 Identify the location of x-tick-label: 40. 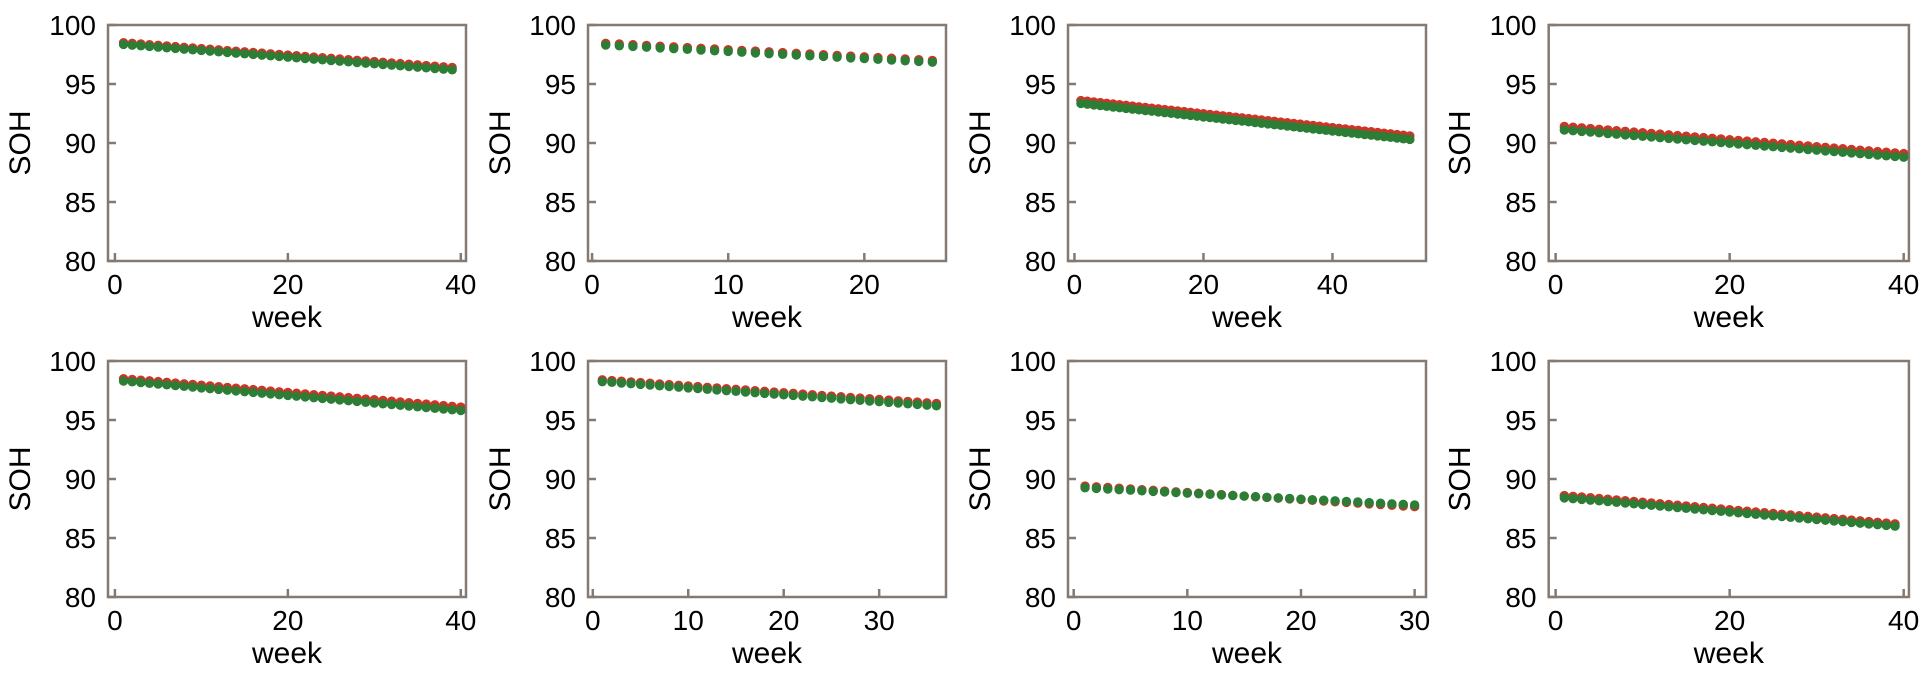
(1332, 284).